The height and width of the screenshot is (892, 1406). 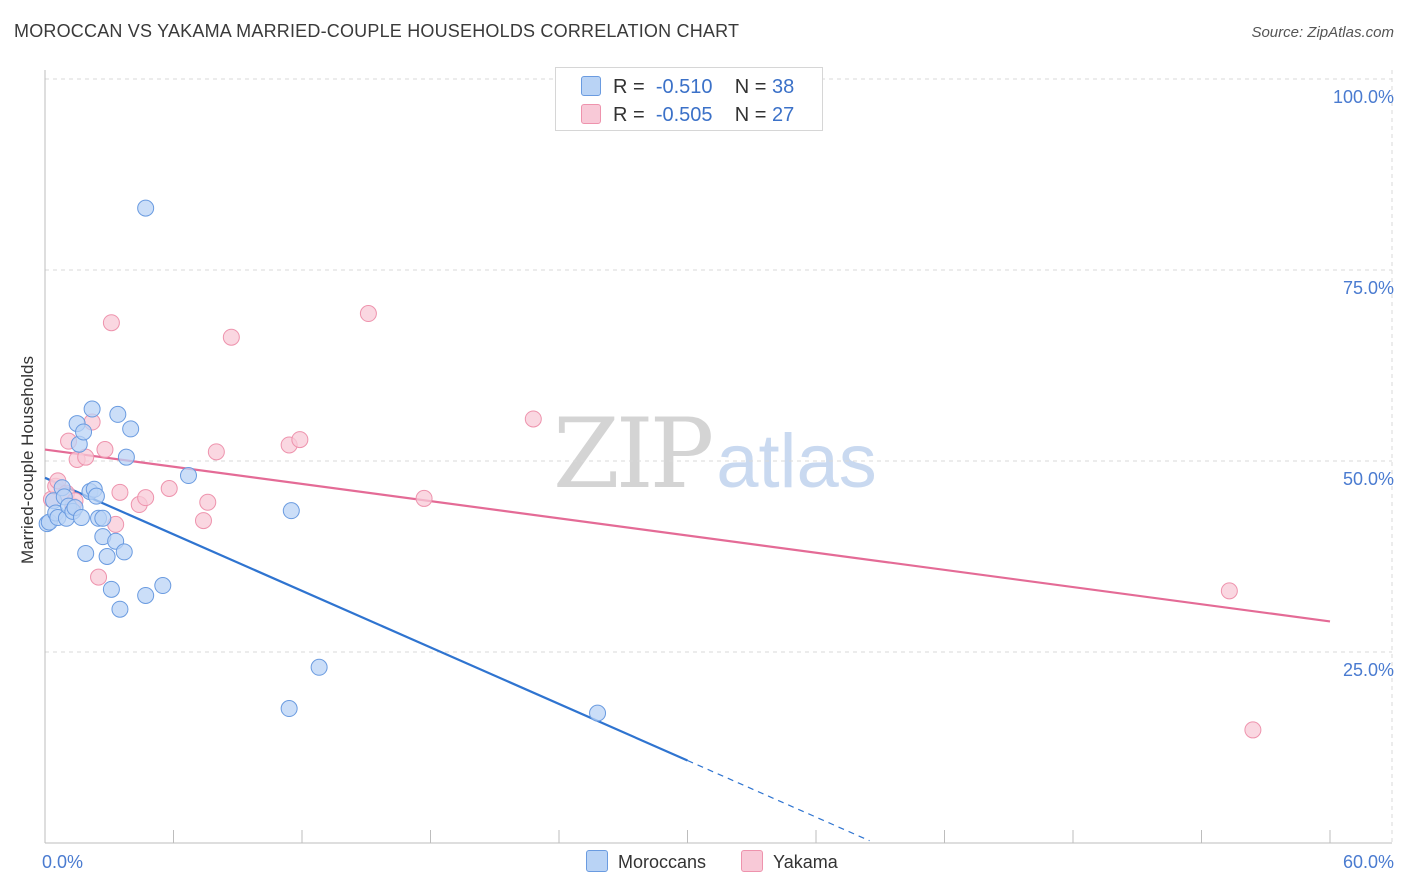 What do you see at coordinates (591, 113) in the screenshot?
I see `yakama-swatch` at bounding box center [591, 113].